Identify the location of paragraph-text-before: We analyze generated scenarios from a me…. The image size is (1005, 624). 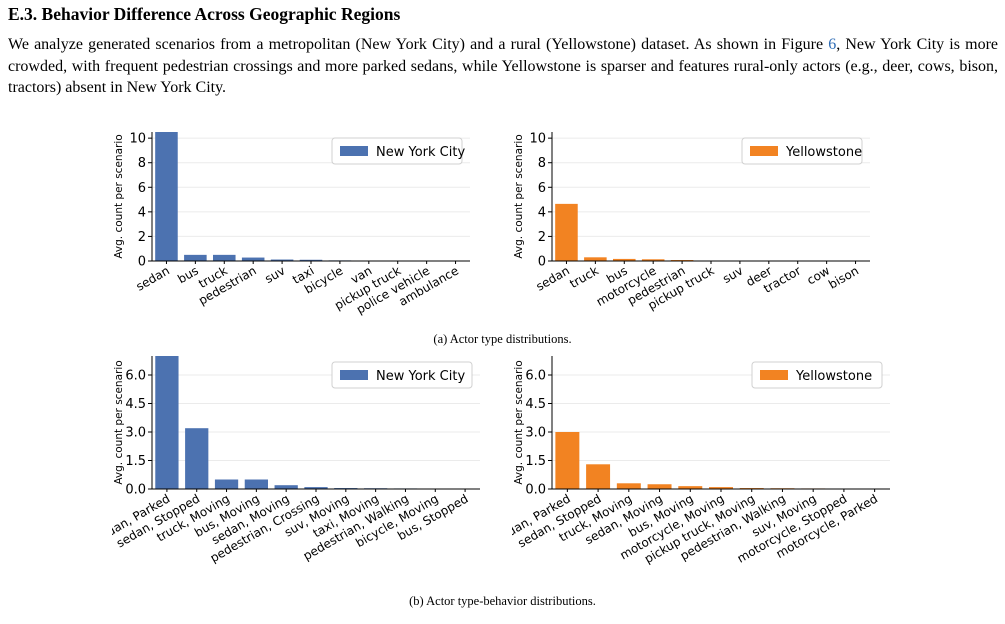
(418, 44).